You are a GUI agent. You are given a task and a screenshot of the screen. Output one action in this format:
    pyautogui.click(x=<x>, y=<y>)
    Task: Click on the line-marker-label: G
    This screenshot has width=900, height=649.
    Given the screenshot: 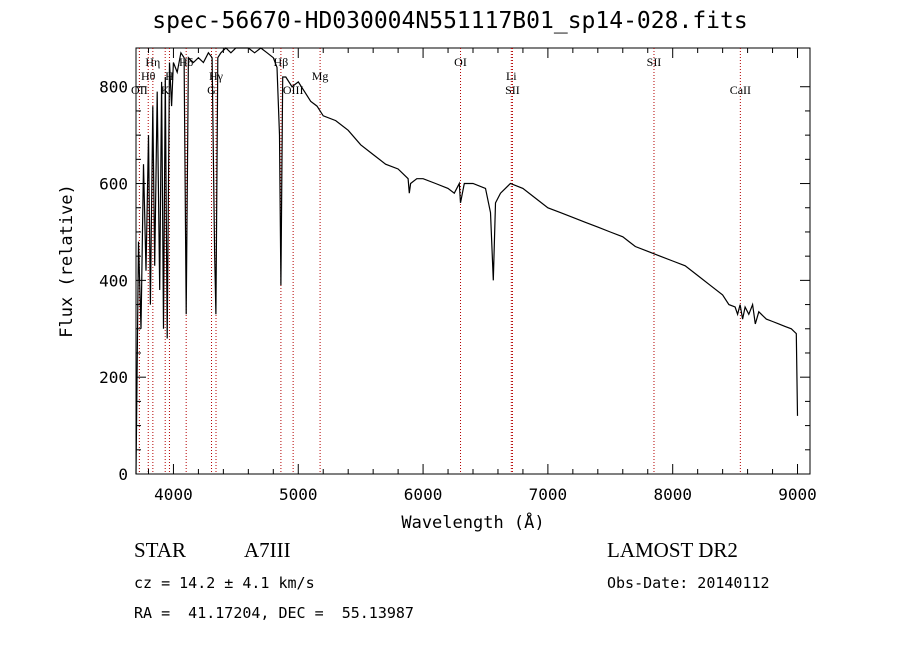 What is the action you would take?
    pyautogui.click(x=211, y=90)
    